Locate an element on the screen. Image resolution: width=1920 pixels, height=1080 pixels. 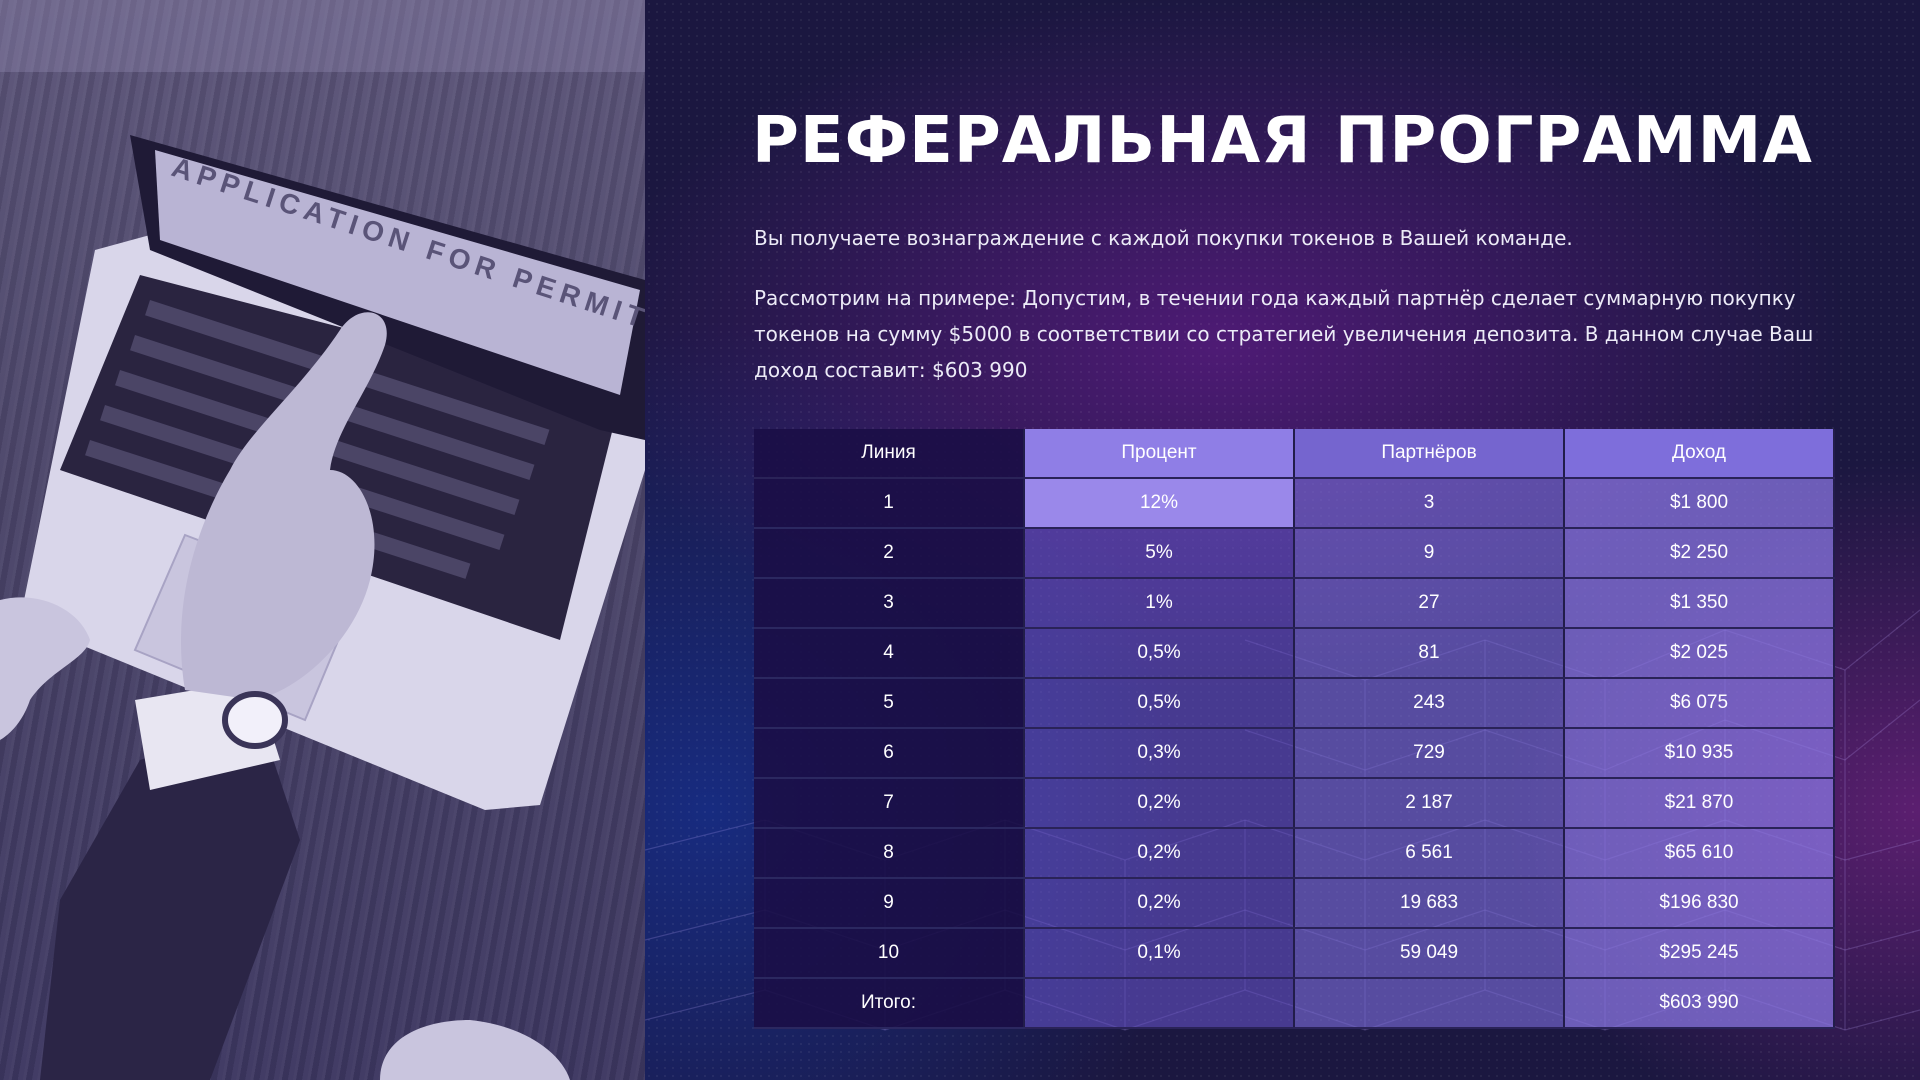
cell-income: $2 250 is located at coordinates (1699, 553).